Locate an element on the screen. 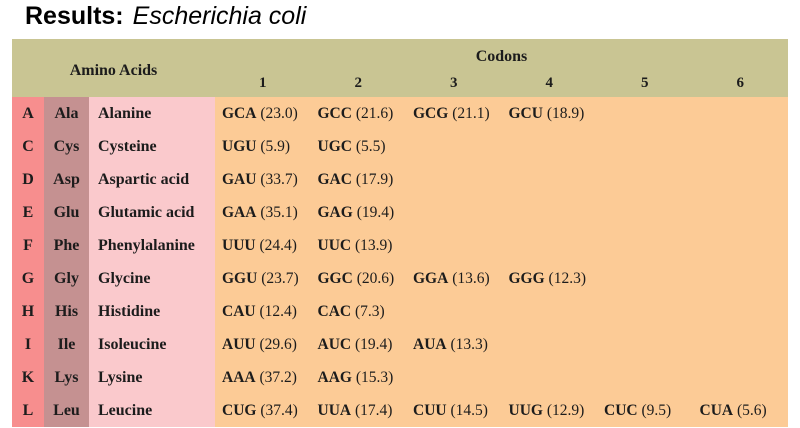 This screenshot has height=428, width=800. amino-name: Cysteine is located at coordinates (127, 146).